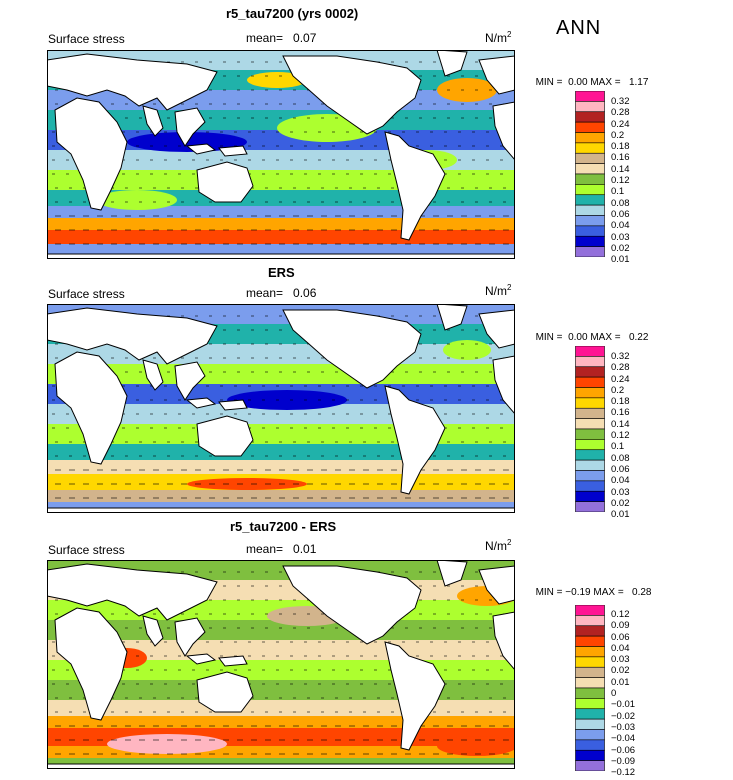  I want to click on colorbar-level-label: 0.02, so click(620, 248).